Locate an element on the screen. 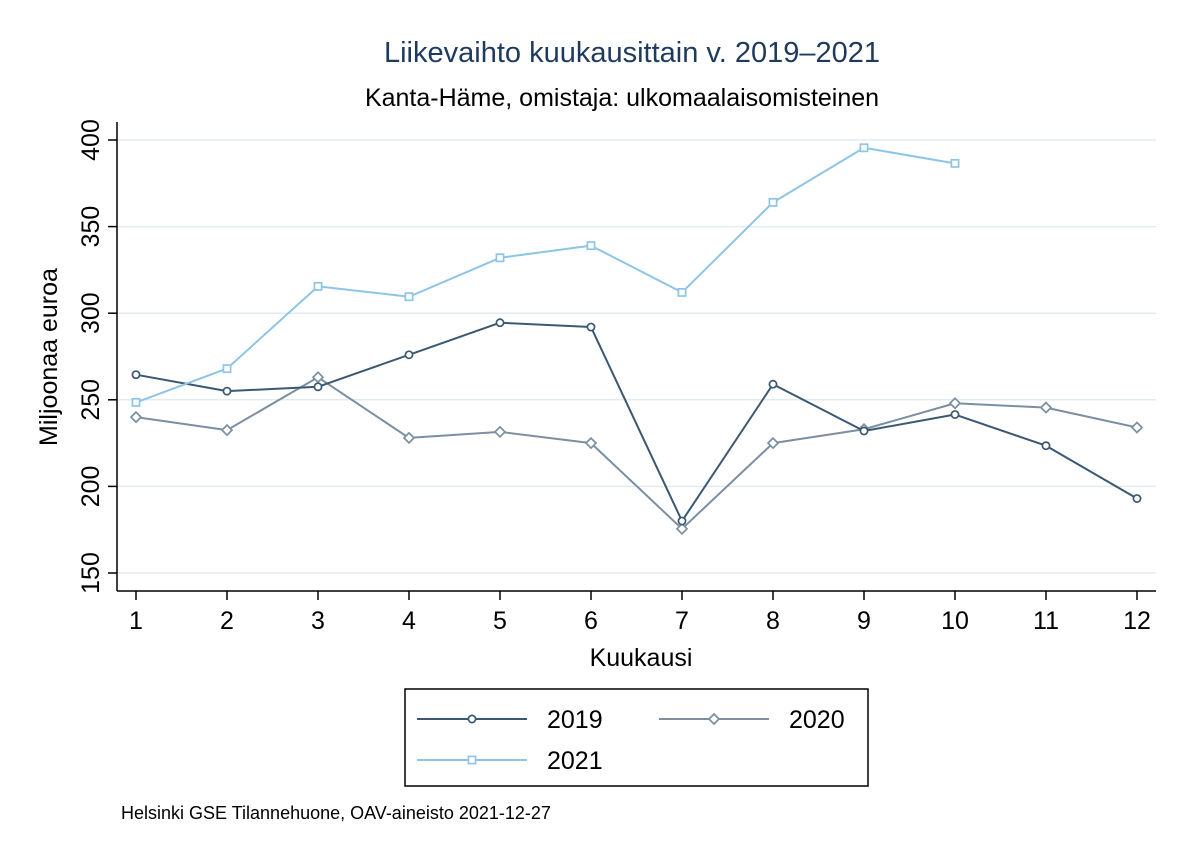  x-tick-label: 8 is located at coordinates (773, 621).